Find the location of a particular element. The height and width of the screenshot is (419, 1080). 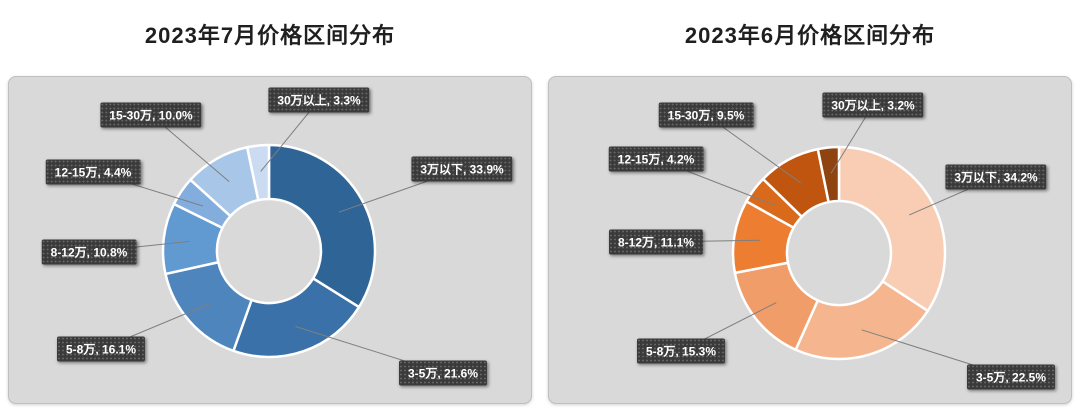

slice-label-0-5: 15-30万, 10.0% is located at coordinates (151, 115).